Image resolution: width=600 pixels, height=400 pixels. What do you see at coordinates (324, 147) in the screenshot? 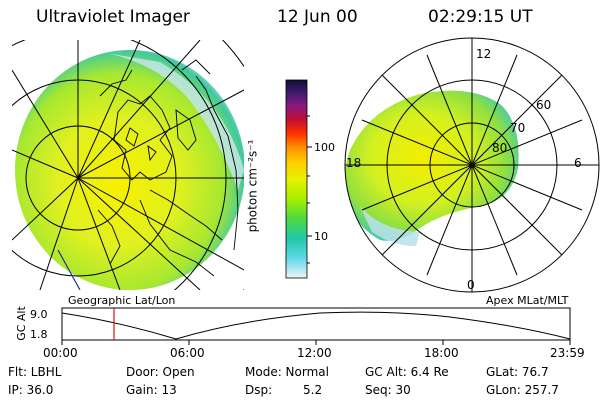
I see `colorbar-tick-100: 100` at bounding box center [324, 147].